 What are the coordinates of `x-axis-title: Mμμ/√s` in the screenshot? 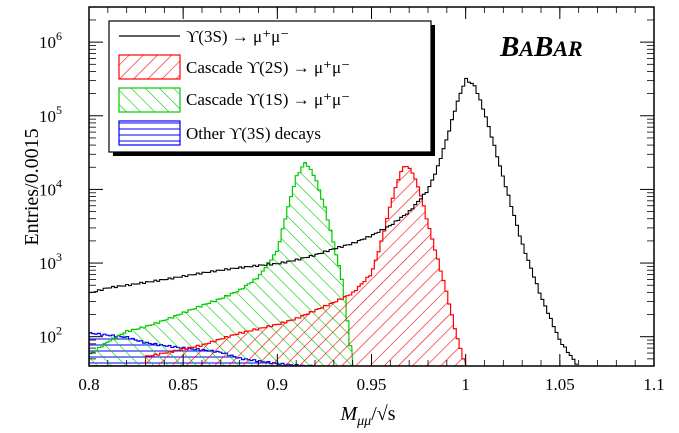 It's located at (367, 416).